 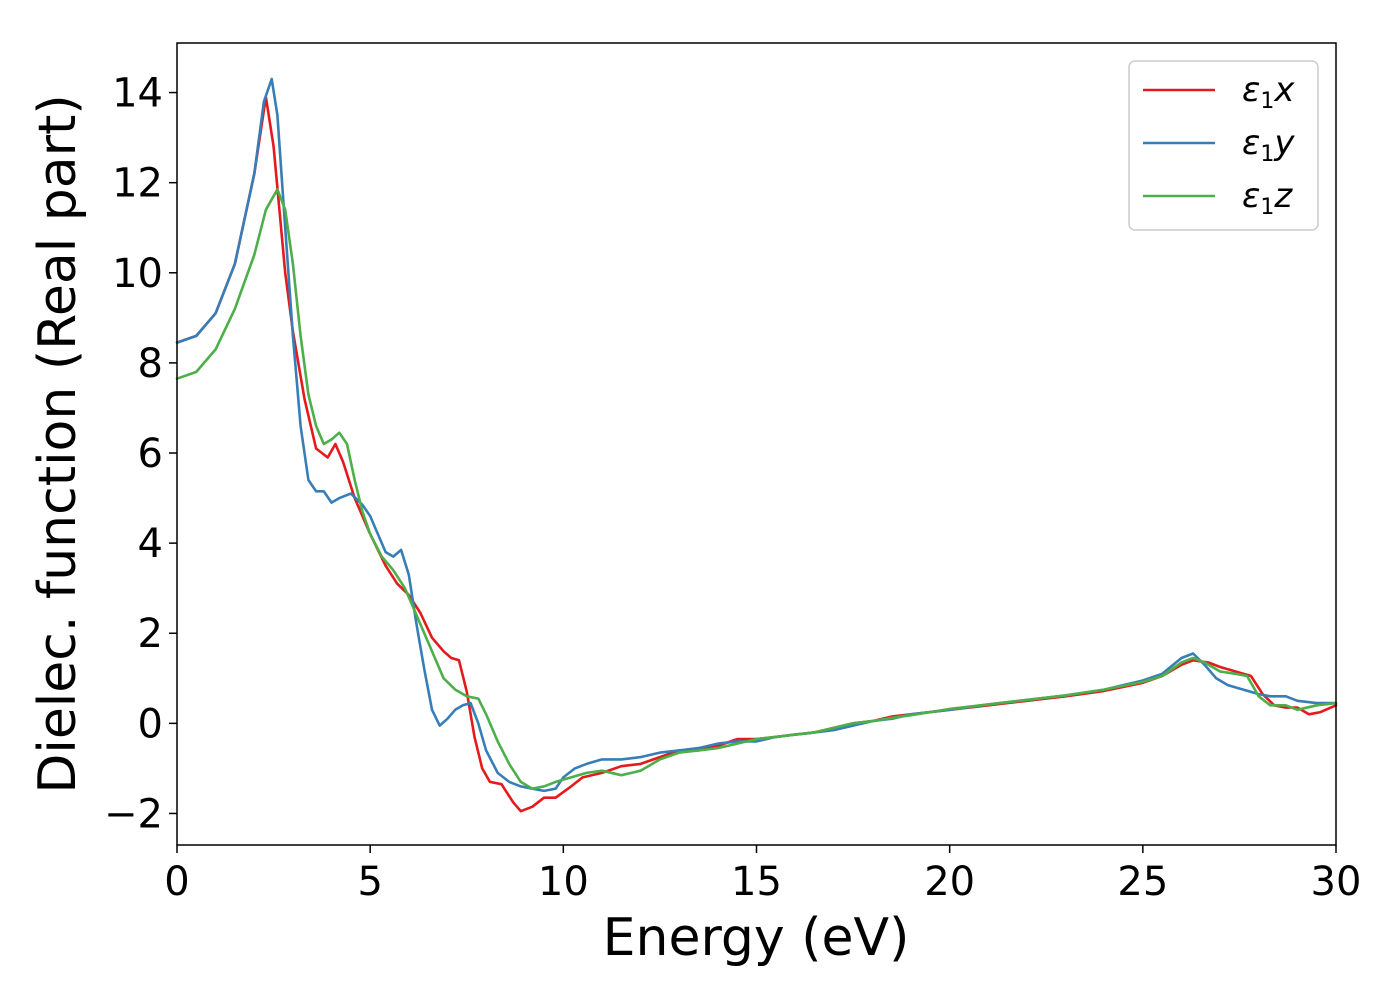 What do you see at coordinates (150, 544) in the screenshot?
I see `y-tick-label: 4` at bounding box center [150, 544].